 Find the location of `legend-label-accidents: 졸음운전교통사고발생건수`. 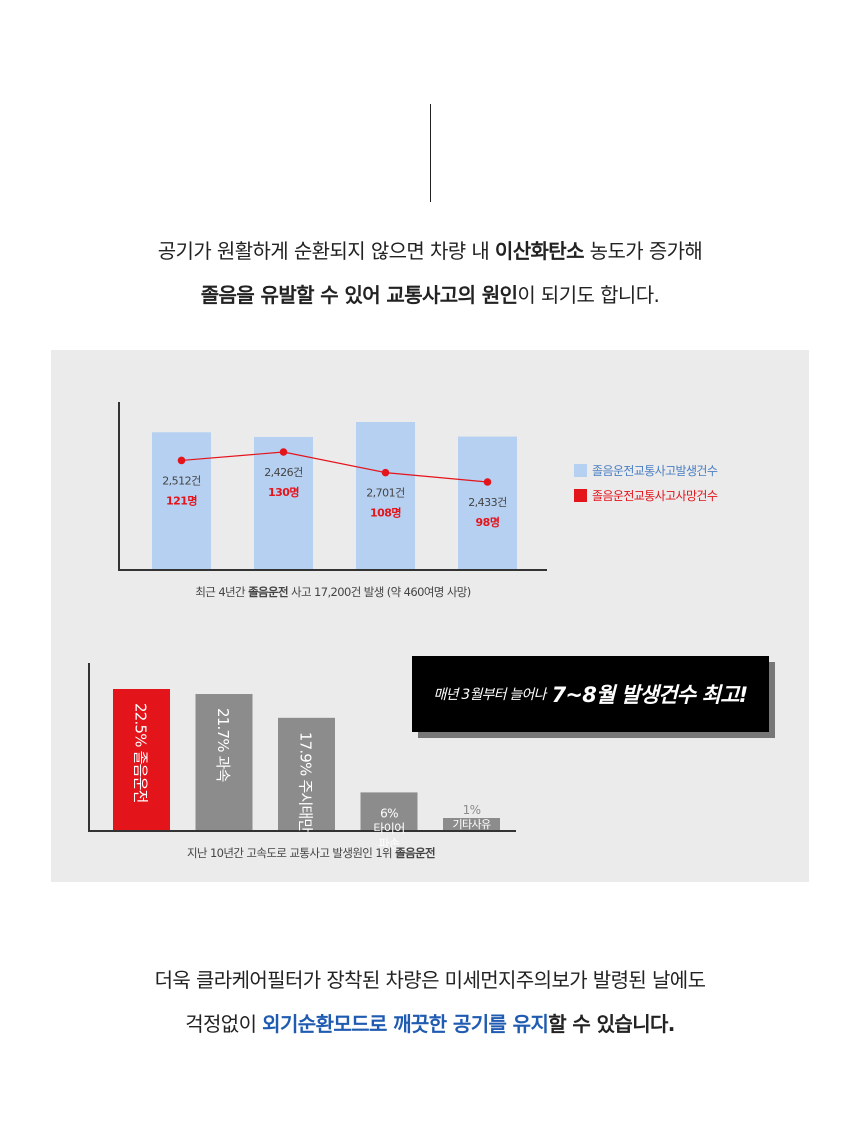

legend-label-accidents: 졸음운전교통사고발생건수 is located at coordinates (655, 471).